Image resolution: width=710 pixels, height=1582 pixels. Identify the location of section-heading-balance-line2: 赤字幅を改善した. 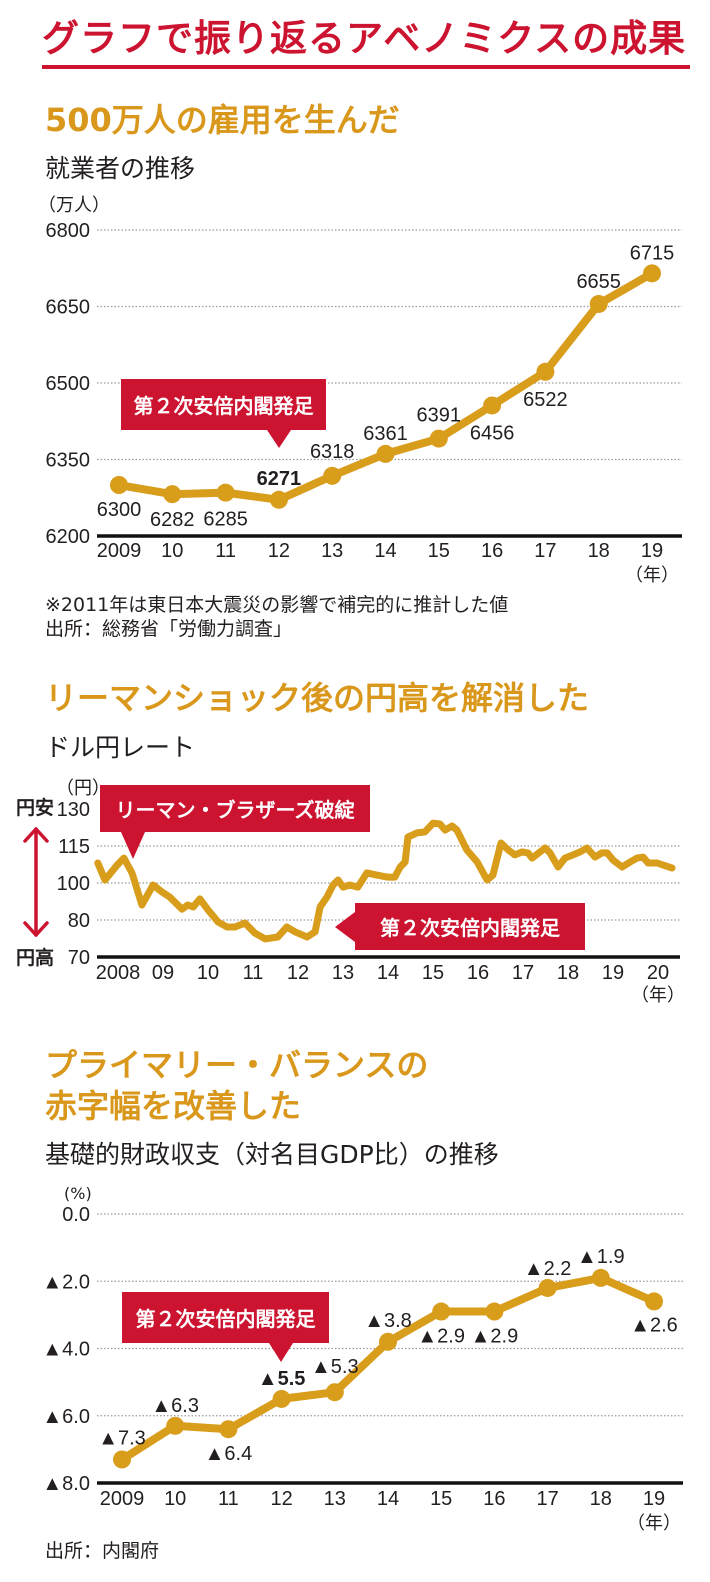
(173, 1106).